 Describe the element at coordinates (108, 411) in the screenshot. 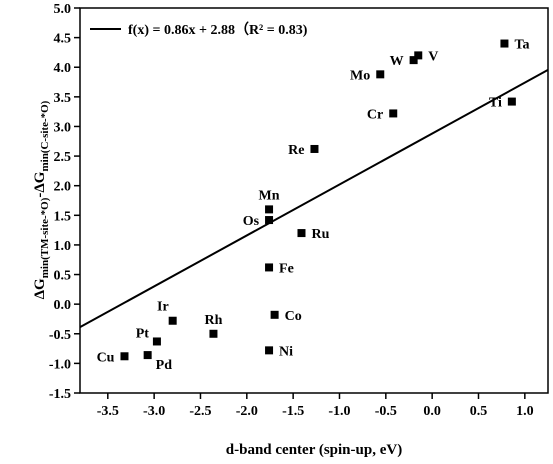

I see `x-tick-label: -3.5` at that location.